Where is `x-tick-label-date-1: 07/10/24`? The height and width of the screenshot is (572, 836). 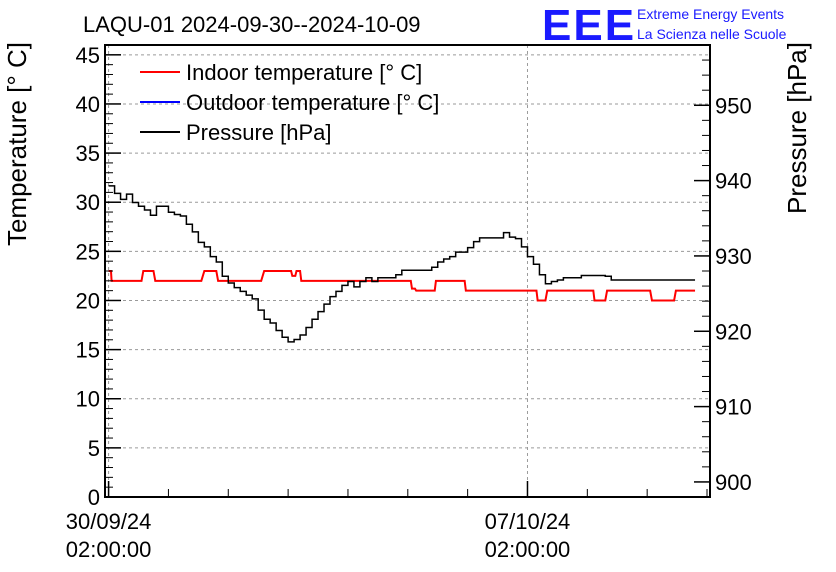 x-tick-label-date-1: 07/10/24 is located at coordinates (528, 521).